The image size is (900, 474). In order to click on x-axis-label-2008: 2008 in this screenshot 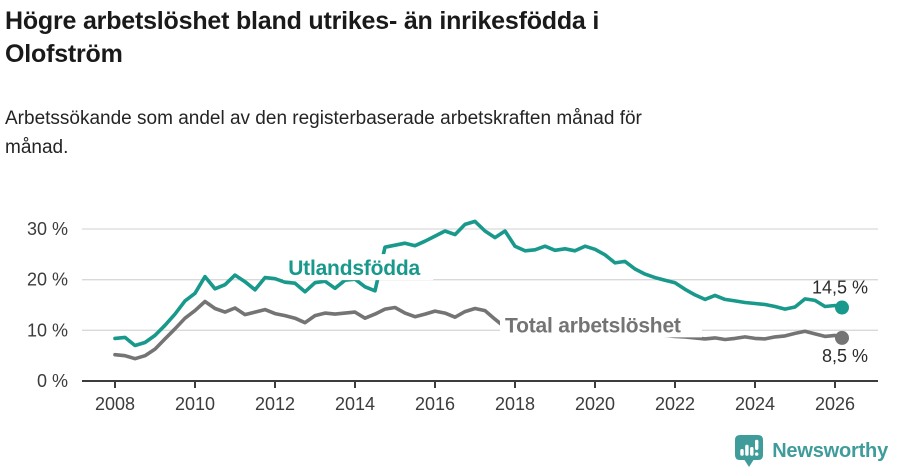, I will do `click(115, 404)`.